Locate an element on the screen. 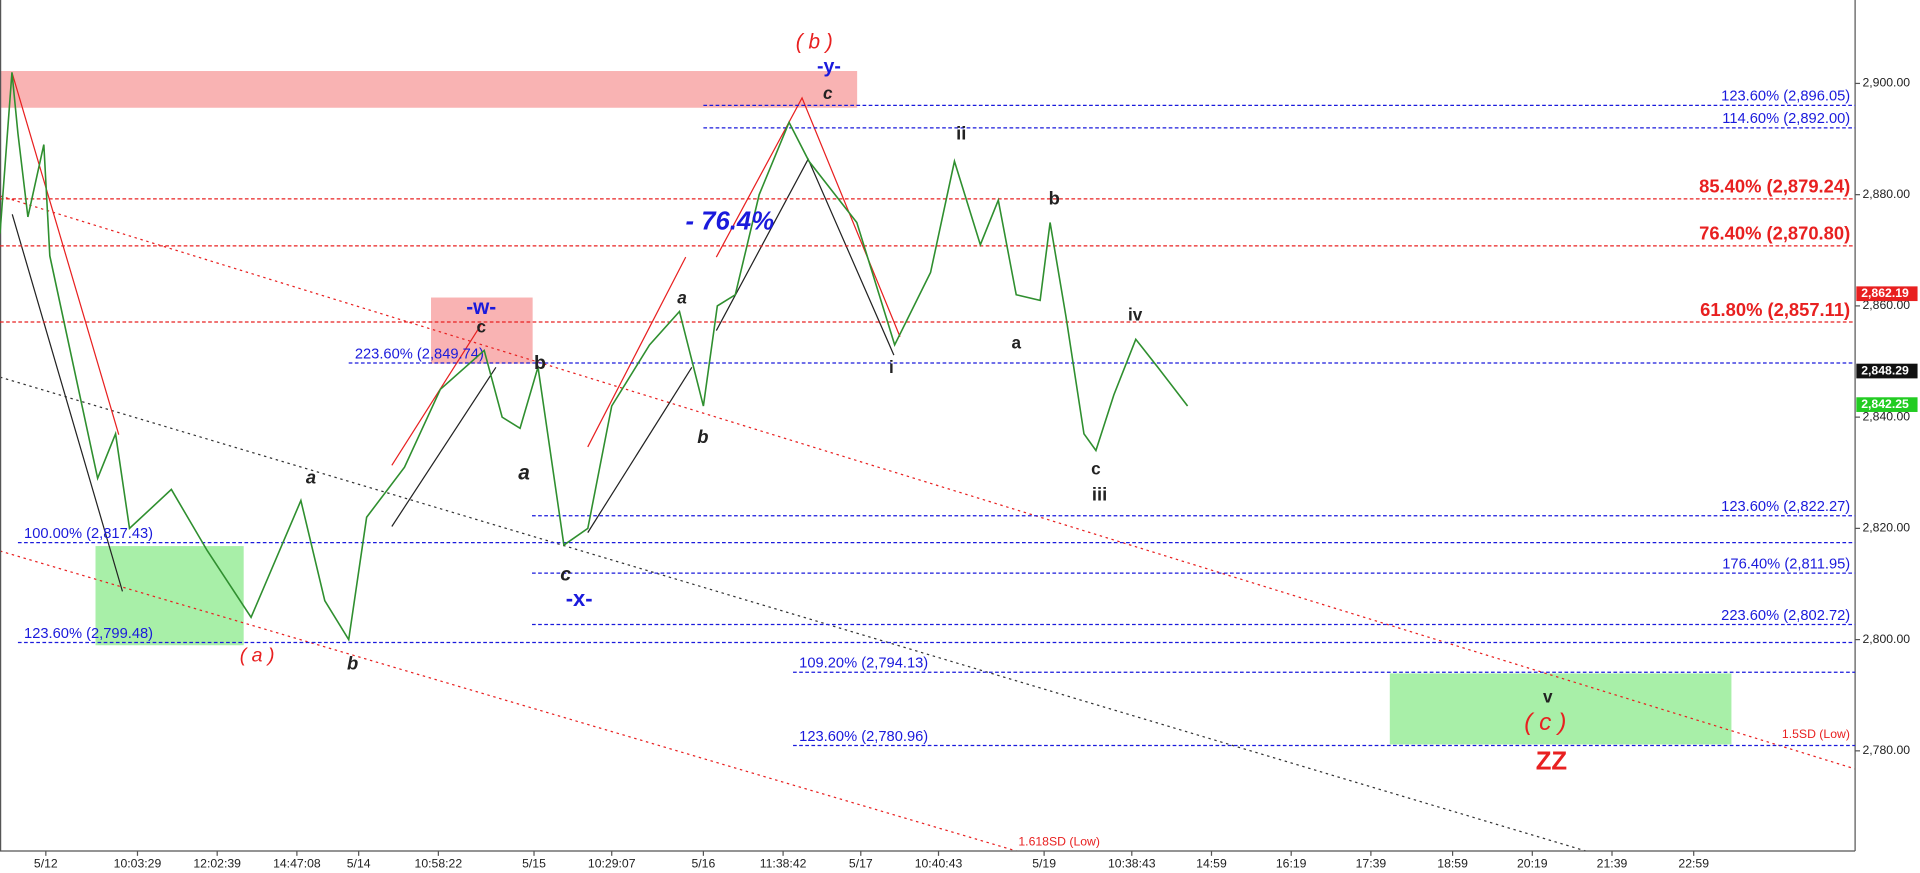 The width and height of the screenshot is (1920, 873). x-tick-label: 22:59 is located at coordinates (1693, 864).